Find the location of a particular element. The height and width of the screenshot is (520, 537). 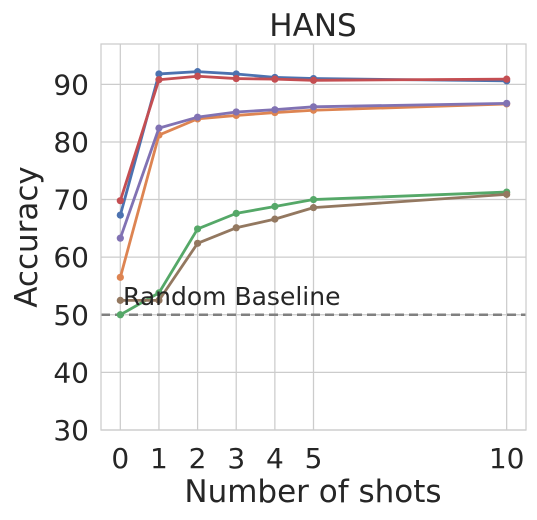

y-tick-label: 40 is located at coordinates (71, 372).